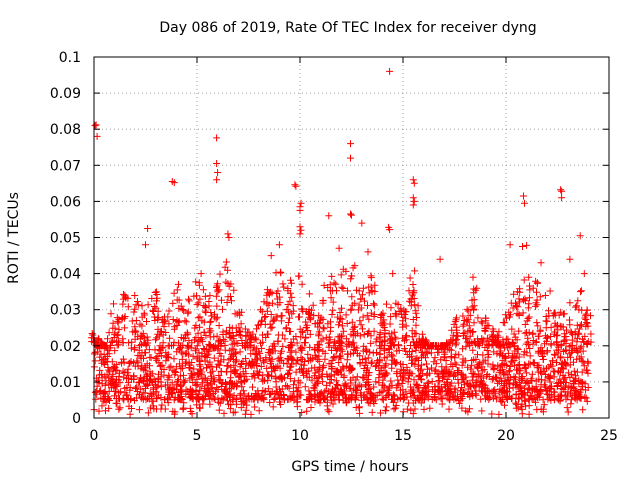  What do you see at coordinates (14, 238) in the screenshot?
I see `y-axis-title: ROTI / TECUs` at bounding box center [14, 238].